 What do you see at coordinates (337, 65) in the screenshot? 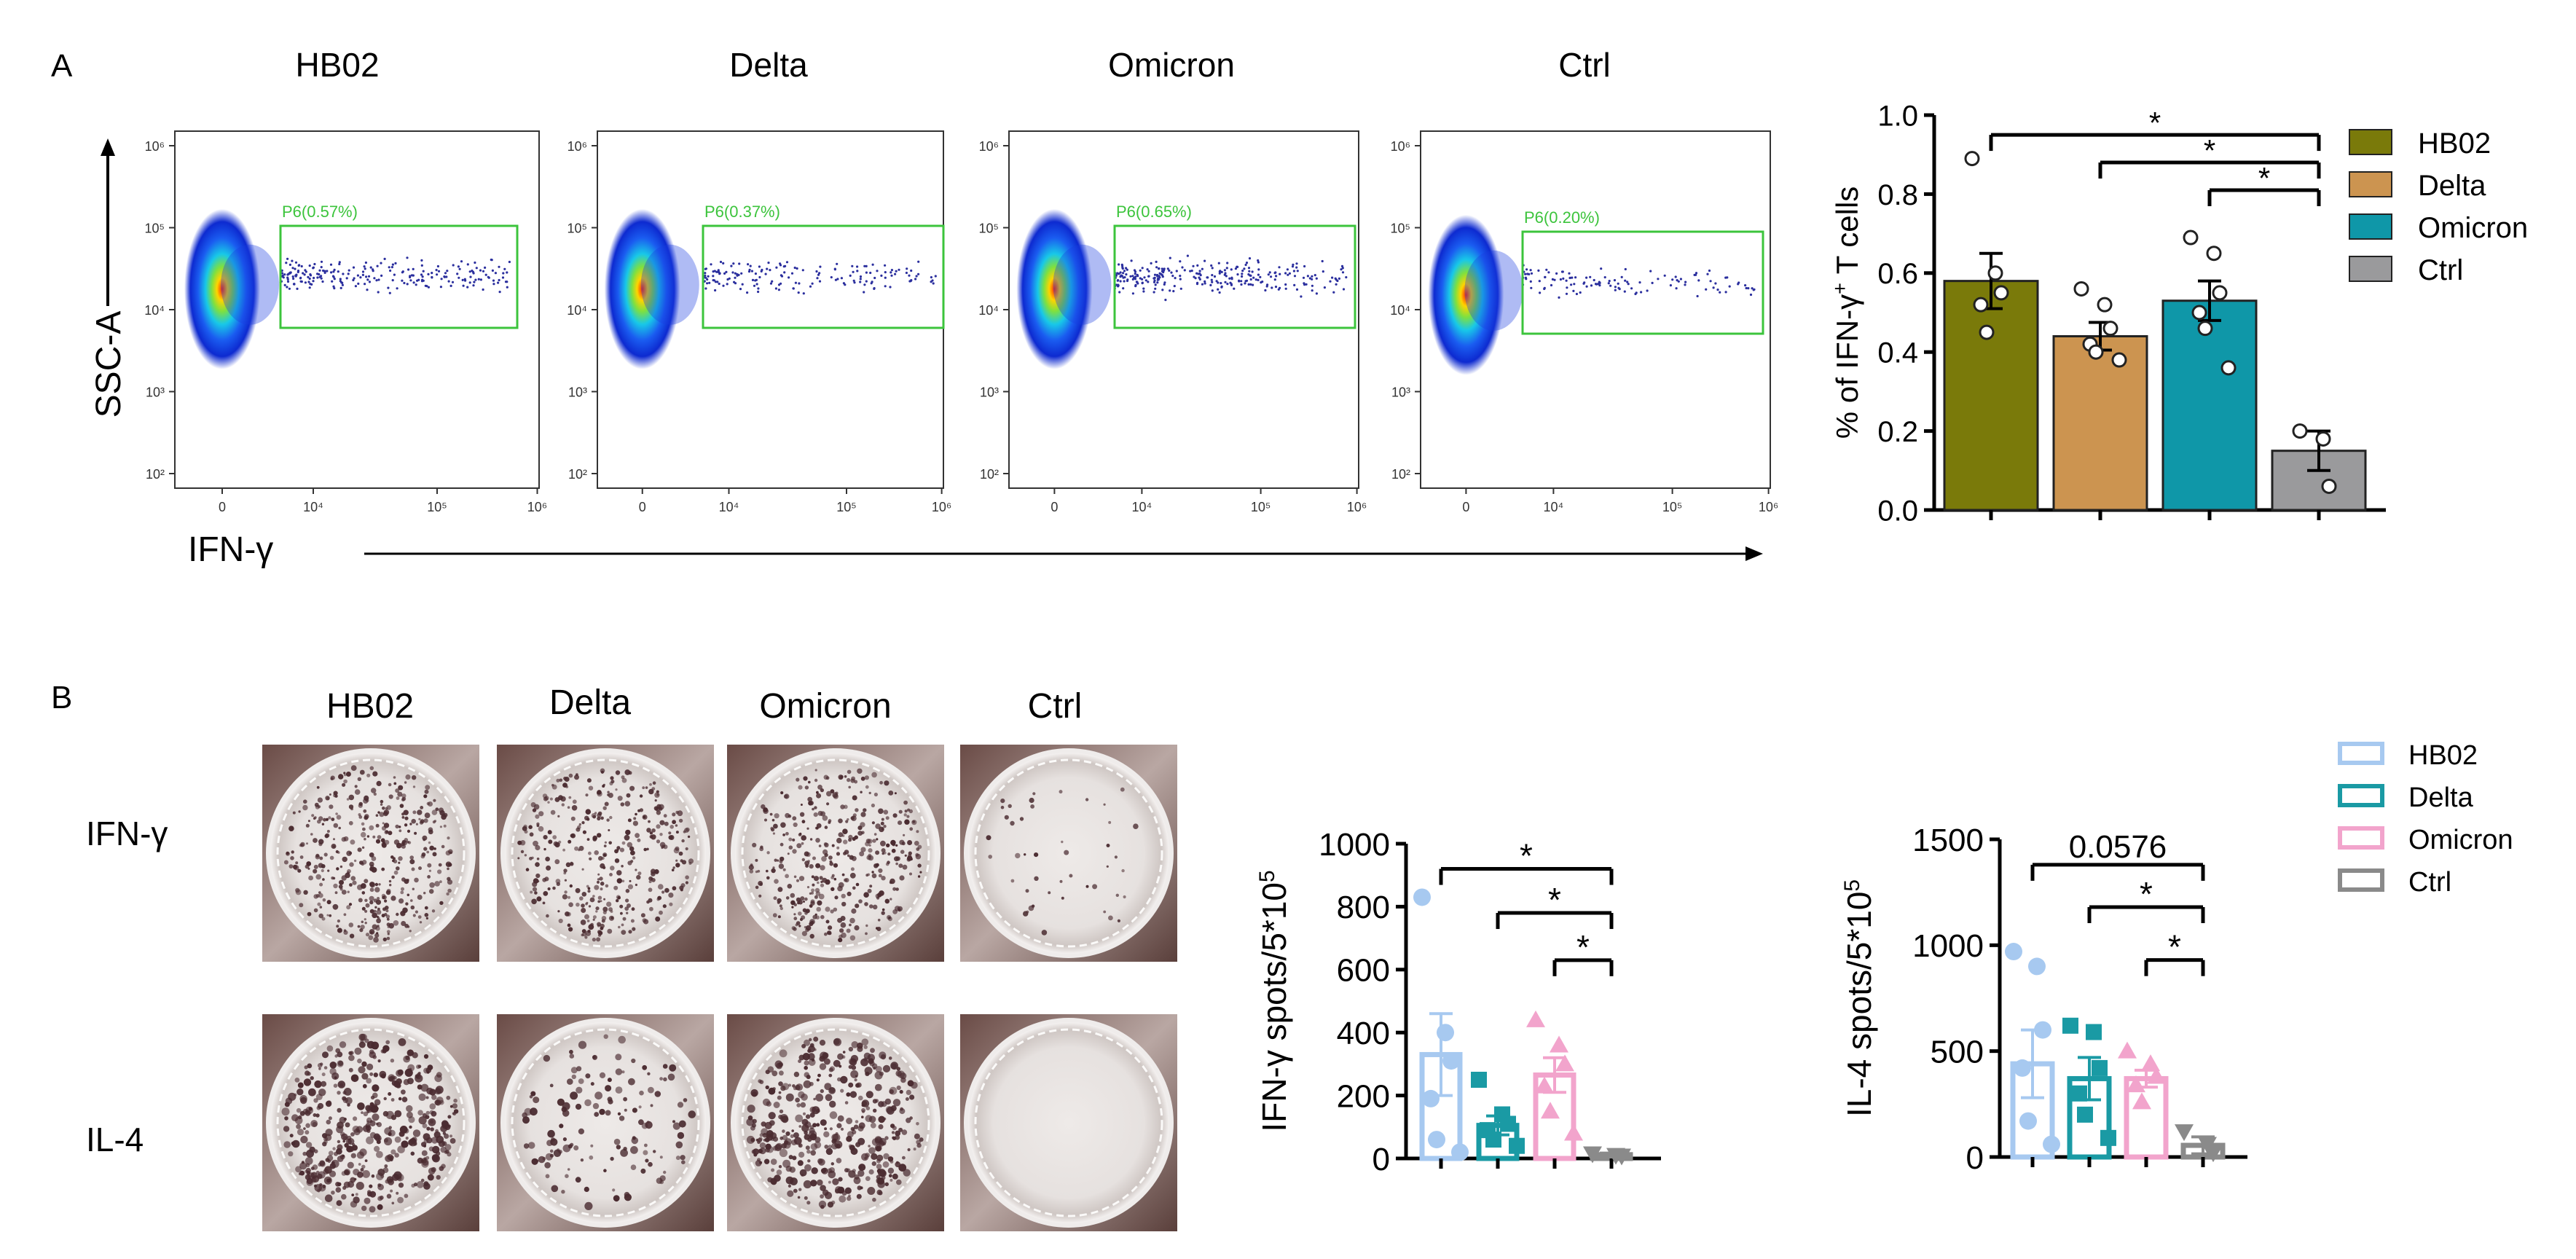
I see `flow-title-hb02: HB02` at bounding box center [337, 65].